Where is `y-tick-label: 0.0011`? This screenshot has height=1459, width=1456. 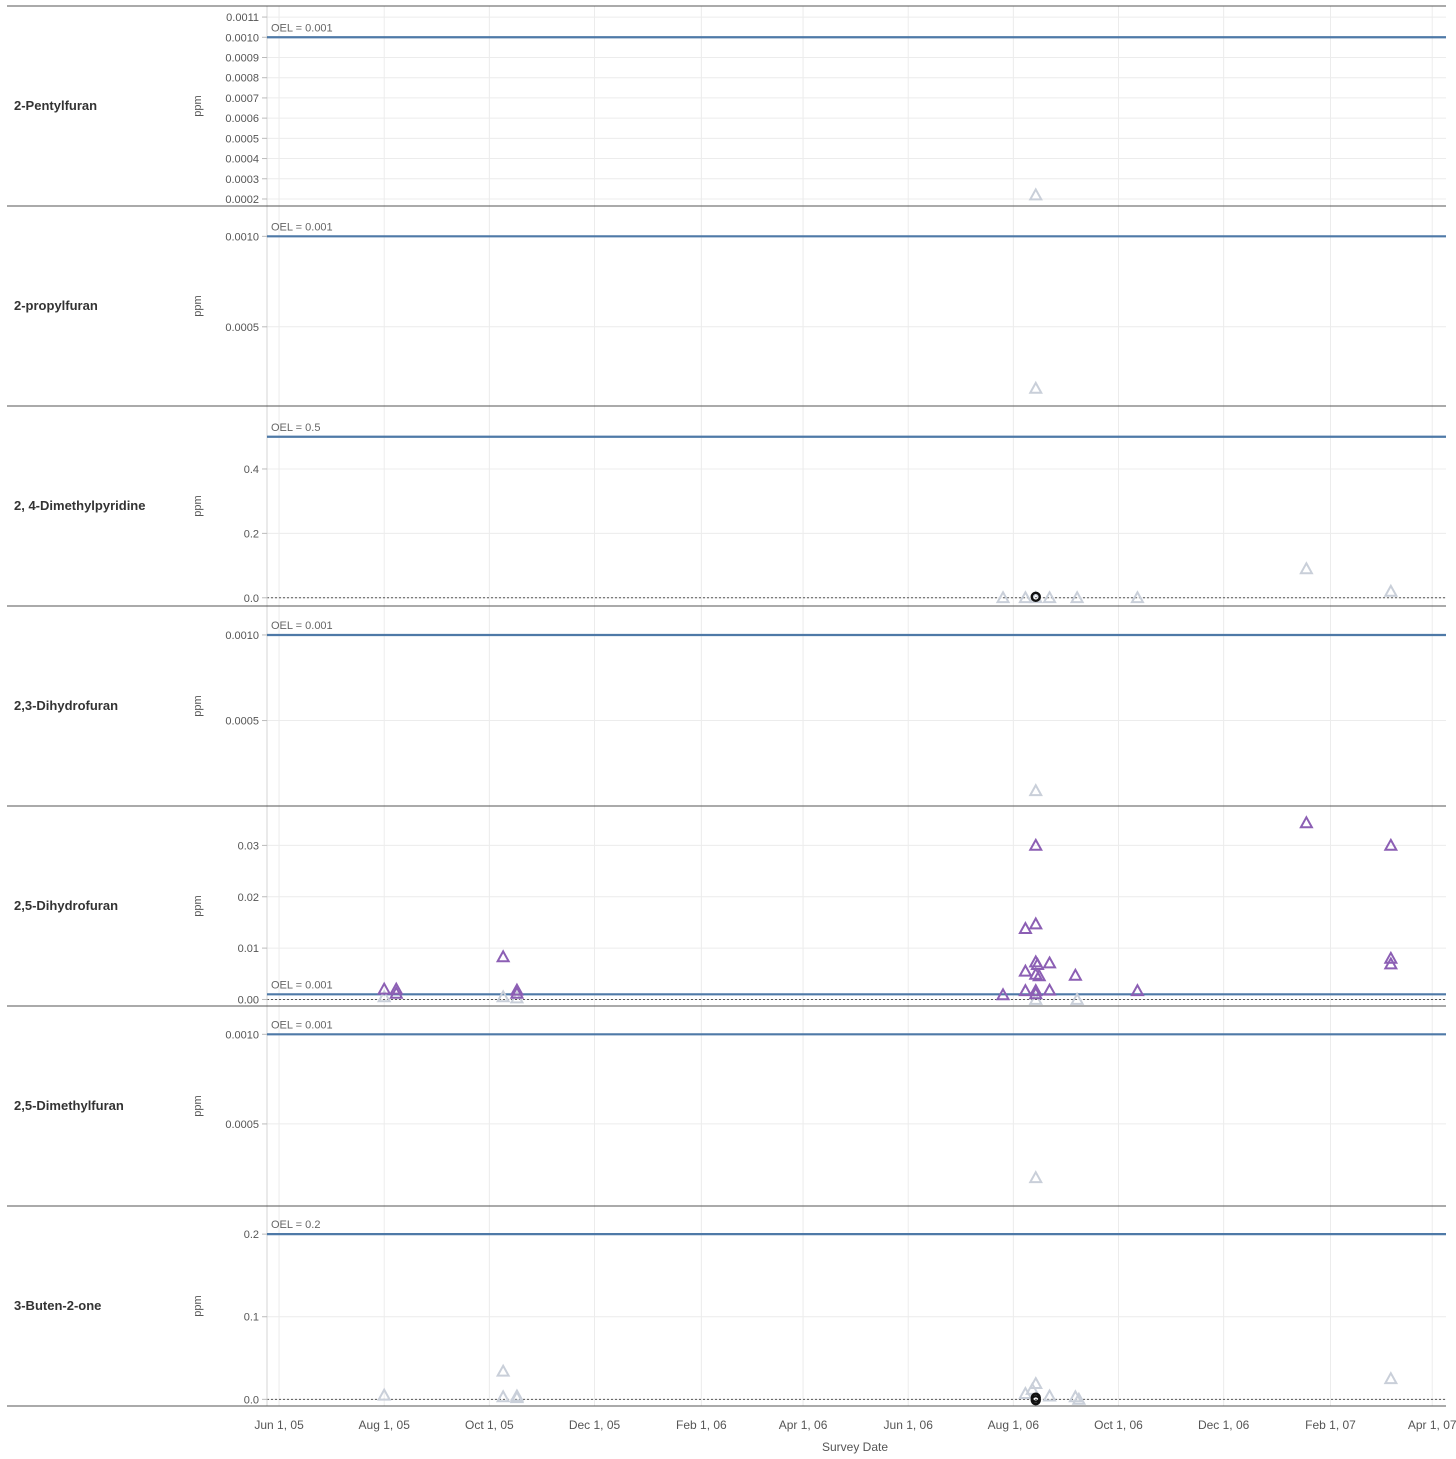
y-tick-label: 0.0011 is located at coordinates (242, 18).